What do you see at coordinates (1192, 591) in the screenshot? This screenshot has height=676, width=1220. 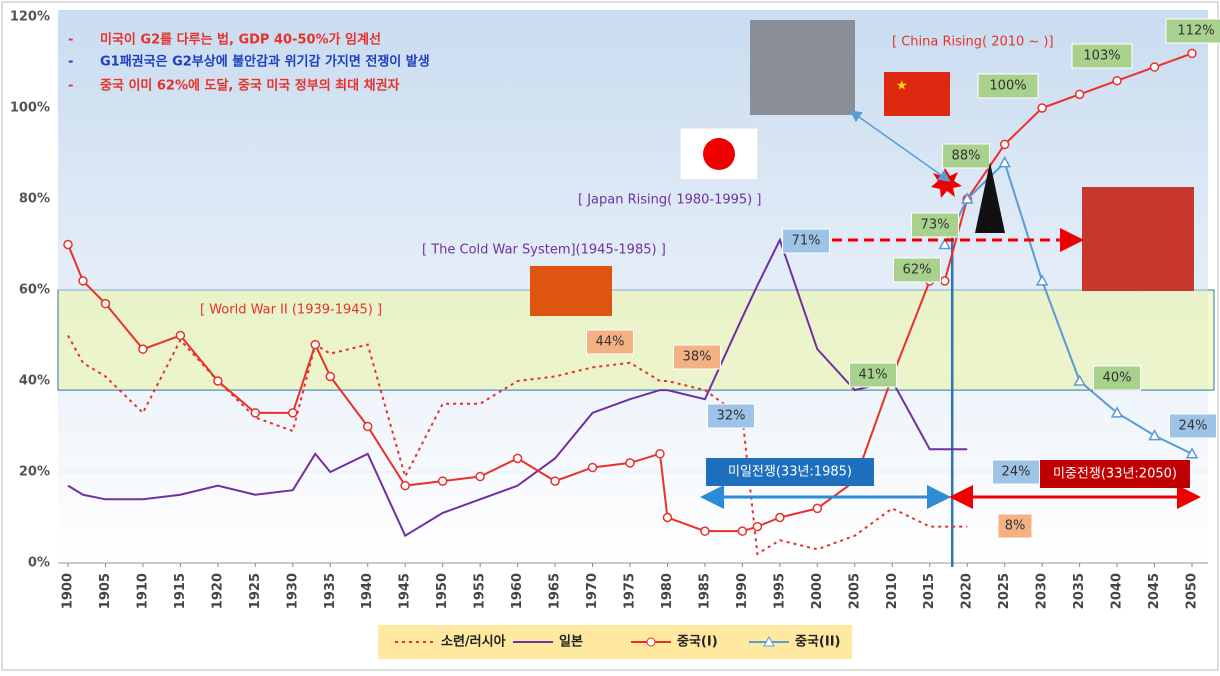 I see `x-tick-label: 2050` at bounding box center [1192, 591].